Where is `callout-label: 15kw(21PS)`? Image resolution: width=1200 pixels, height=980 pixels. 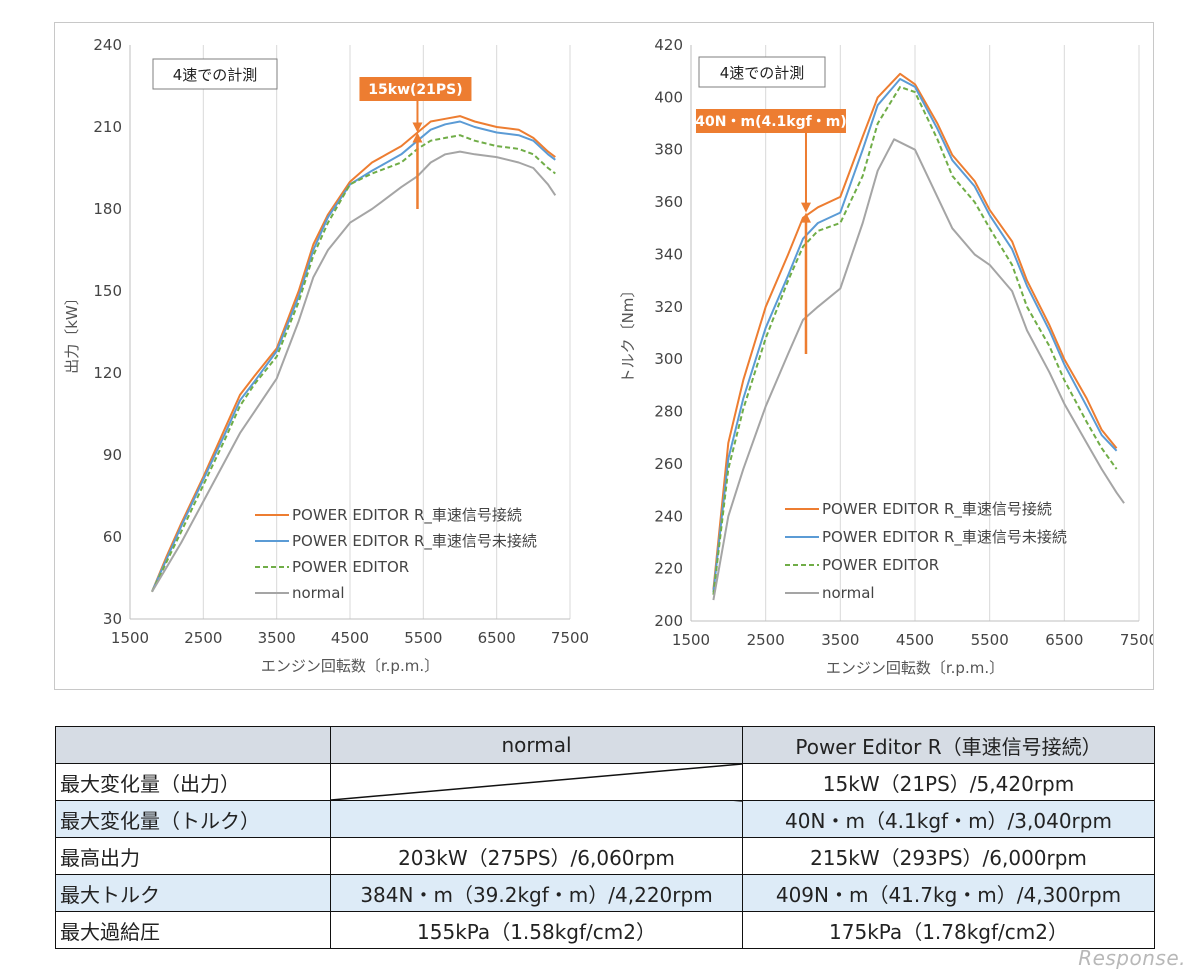
callout-label: 15kw(21PS) is located at coordinates (415, 90).